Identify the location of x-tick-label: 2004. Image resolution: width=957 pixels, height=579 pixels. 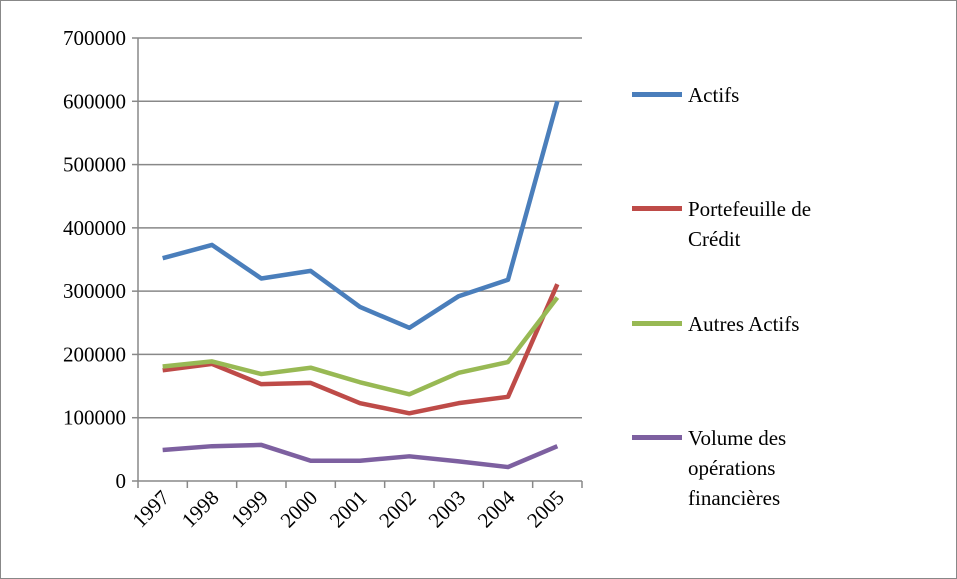
(496, 508).